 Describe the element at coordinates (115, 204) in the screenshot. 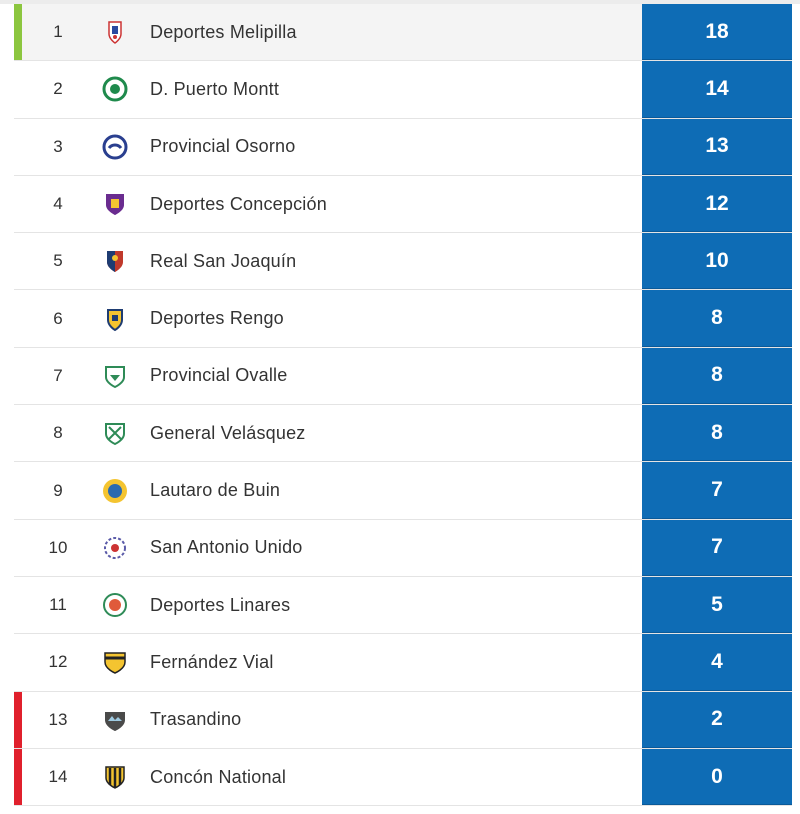

I see `concepcion-crest-icon` at that location.